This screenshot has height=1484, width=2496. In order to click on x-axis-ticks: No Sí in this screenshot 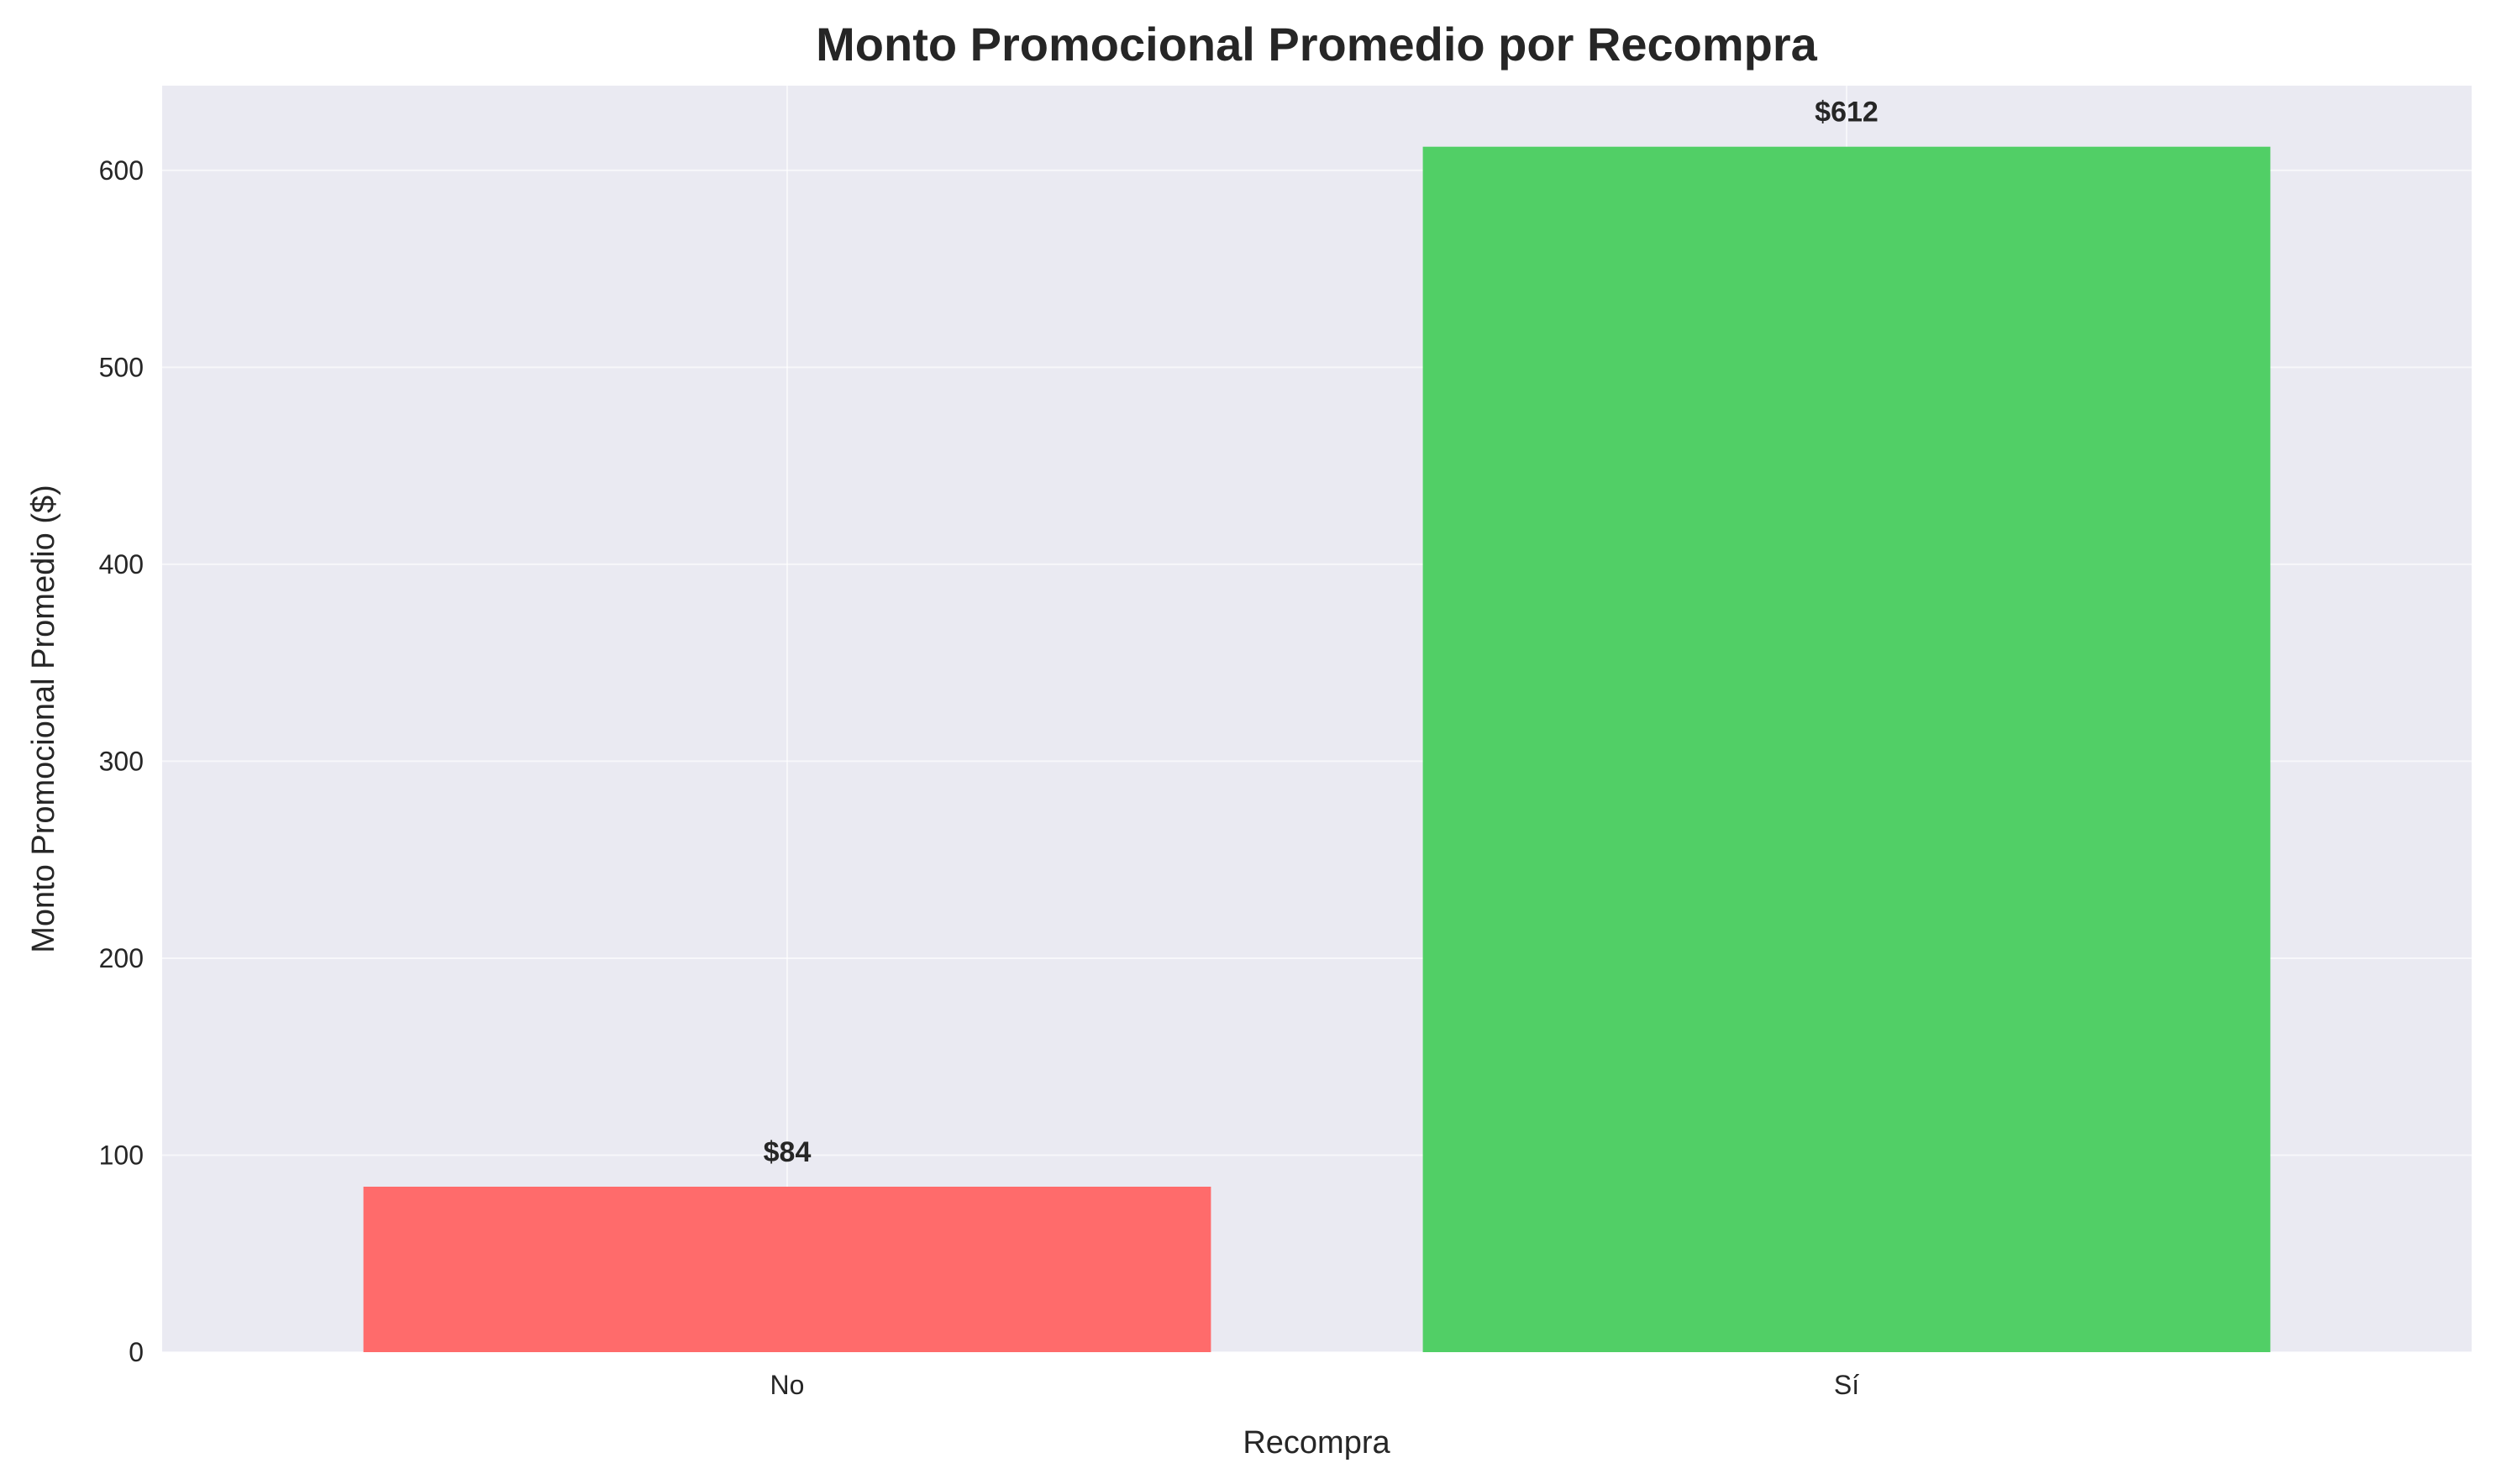, I will do `click(1315, 1385)`.